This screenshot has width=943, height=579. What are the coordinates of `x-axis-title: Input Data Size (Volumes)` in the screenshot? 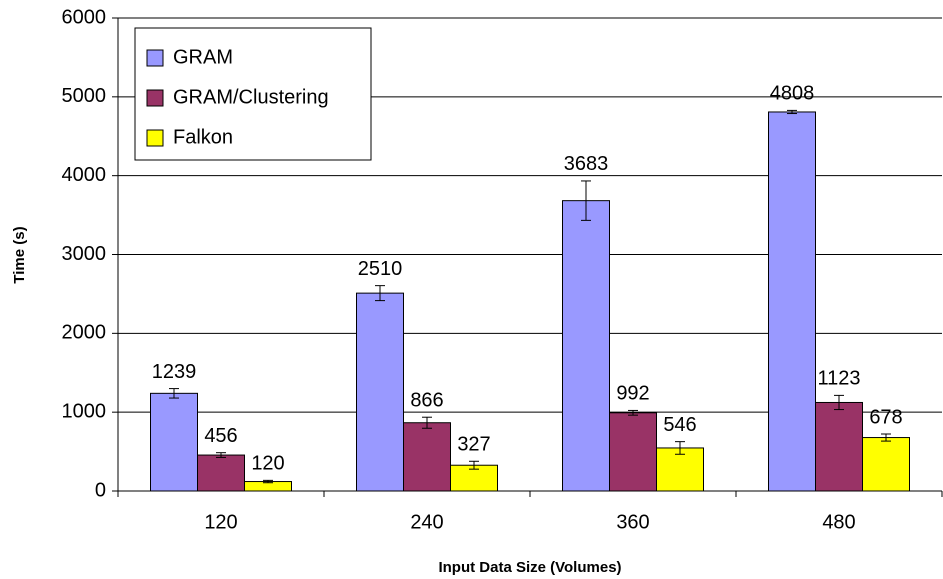 It's located at (529, 567).